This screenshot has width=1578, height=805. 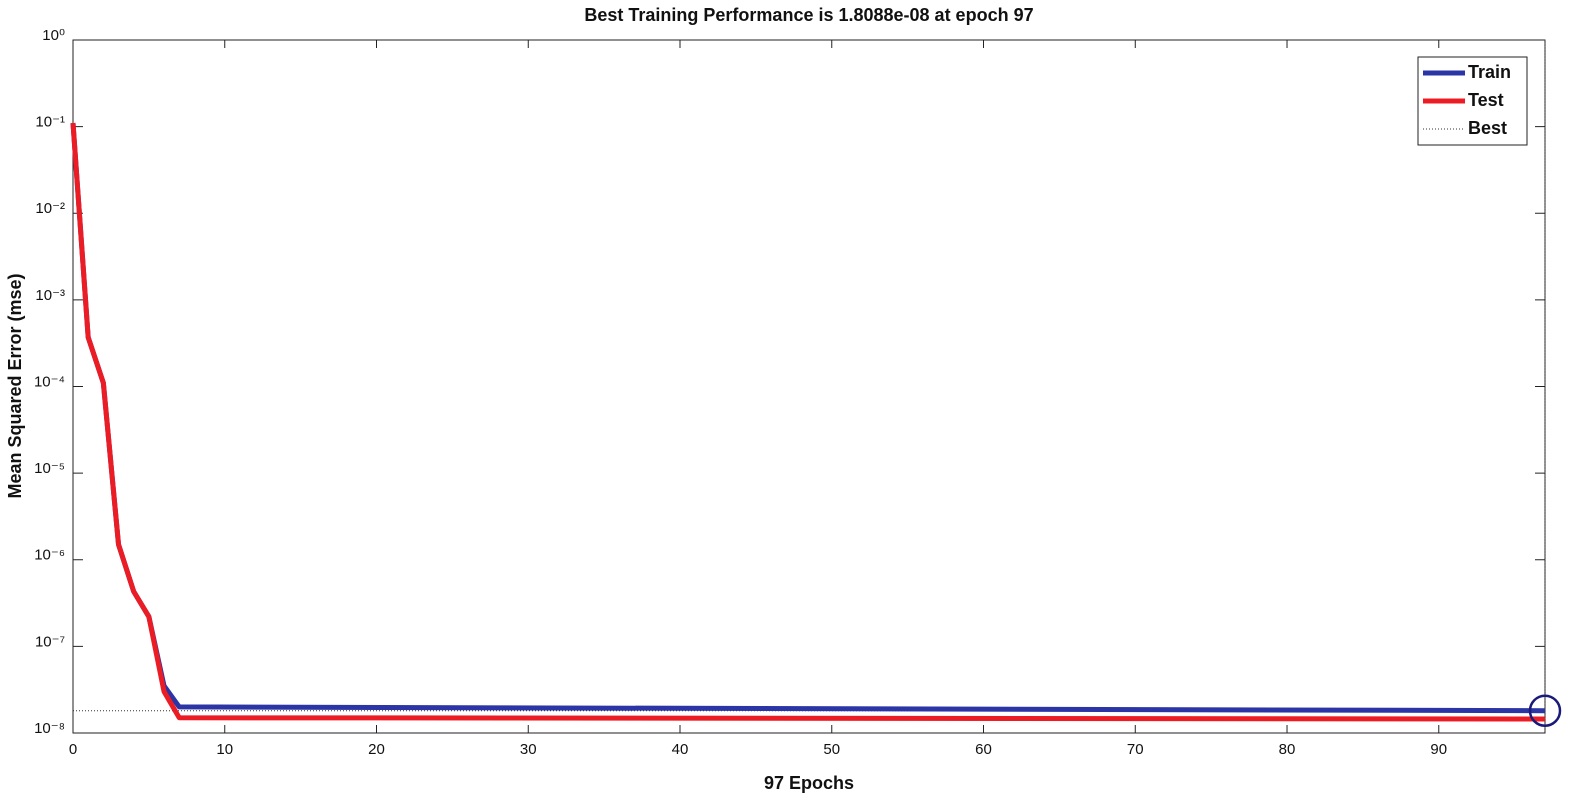 I want to click on y-tick-label: 10⁻², so click(x=50, y=208).